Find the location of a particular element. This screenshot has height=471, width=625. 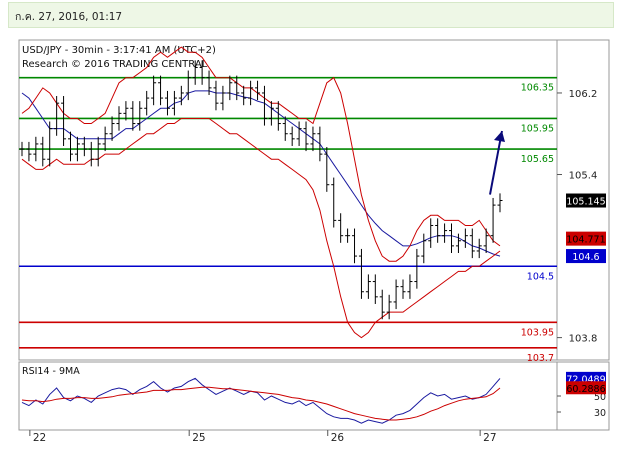

level-label-103.95: 103.95 is located at coordinates (537, 332).